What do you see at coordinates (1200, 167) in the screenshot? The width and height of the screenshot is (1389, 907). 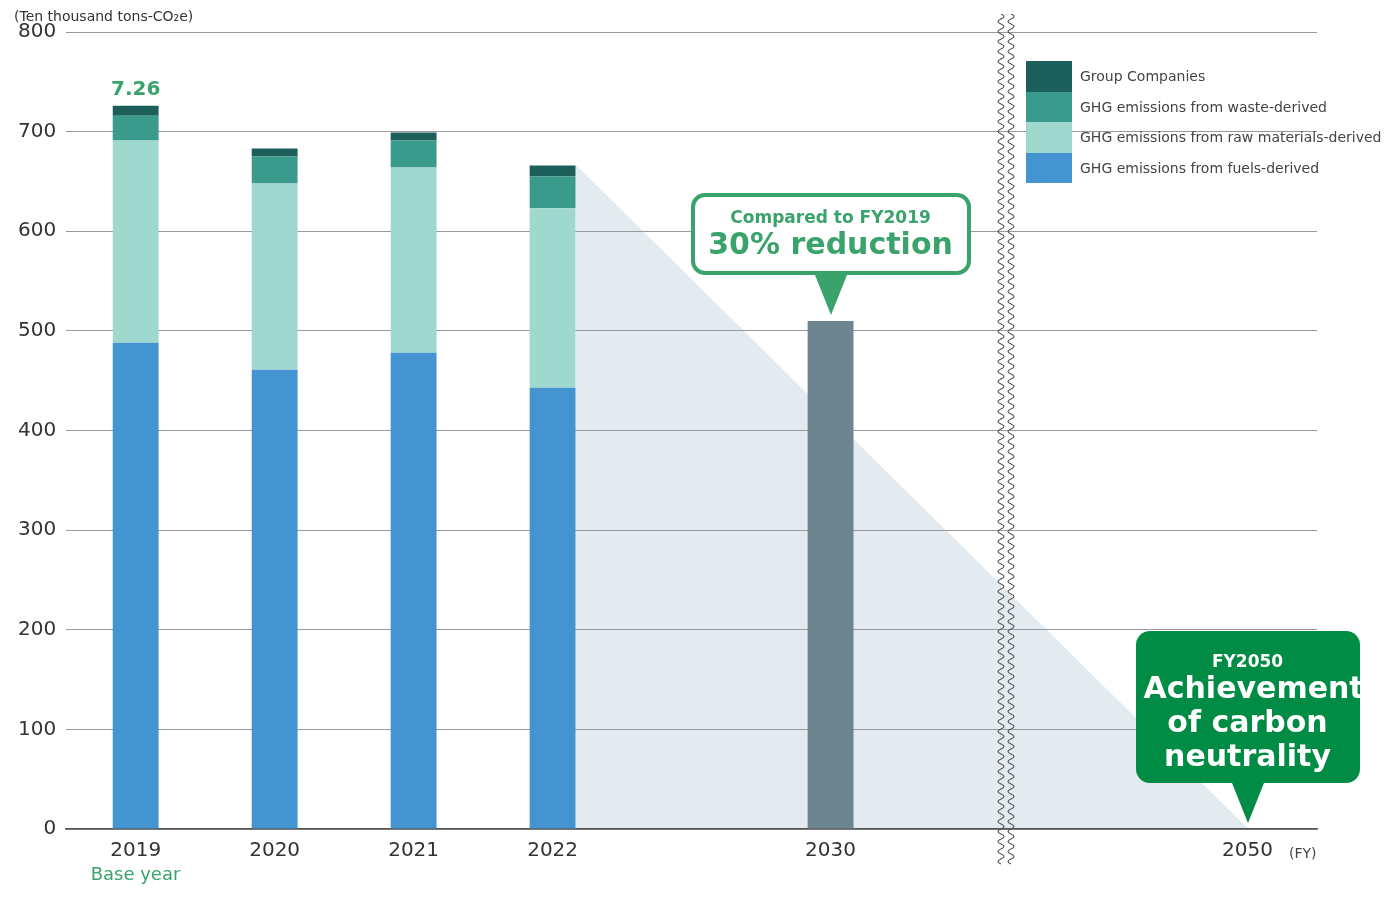 I see `legend-label: GHG emissions from fuels-derived` at bounding box center [1200, 167].